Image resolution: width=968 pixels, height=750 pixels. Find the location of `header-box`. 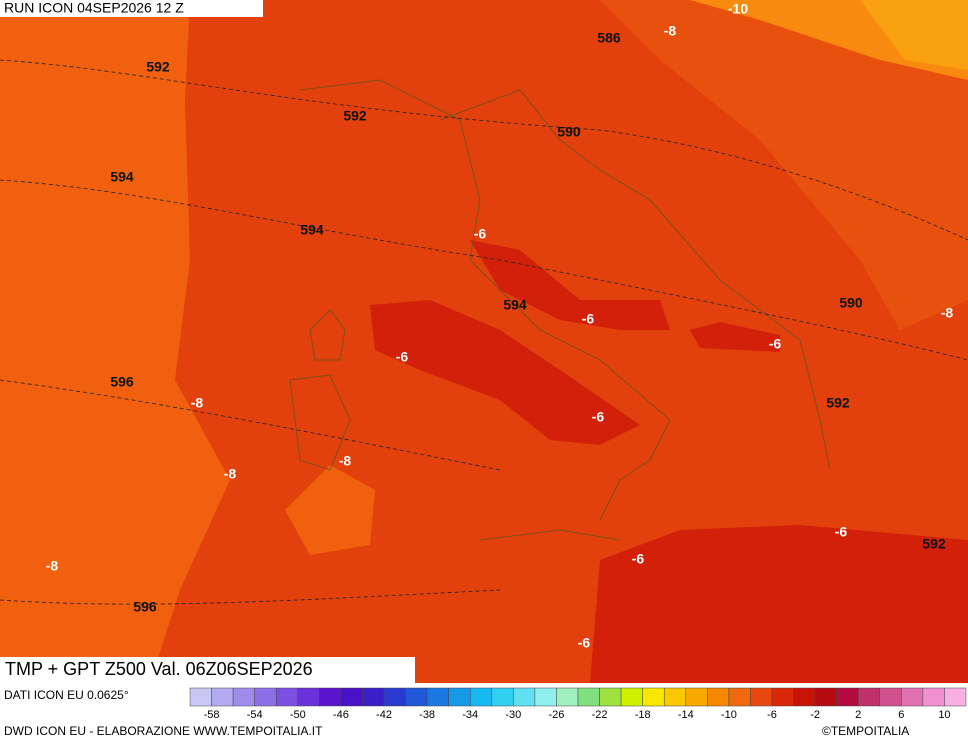

header-box is located at coordinates (131, 8).